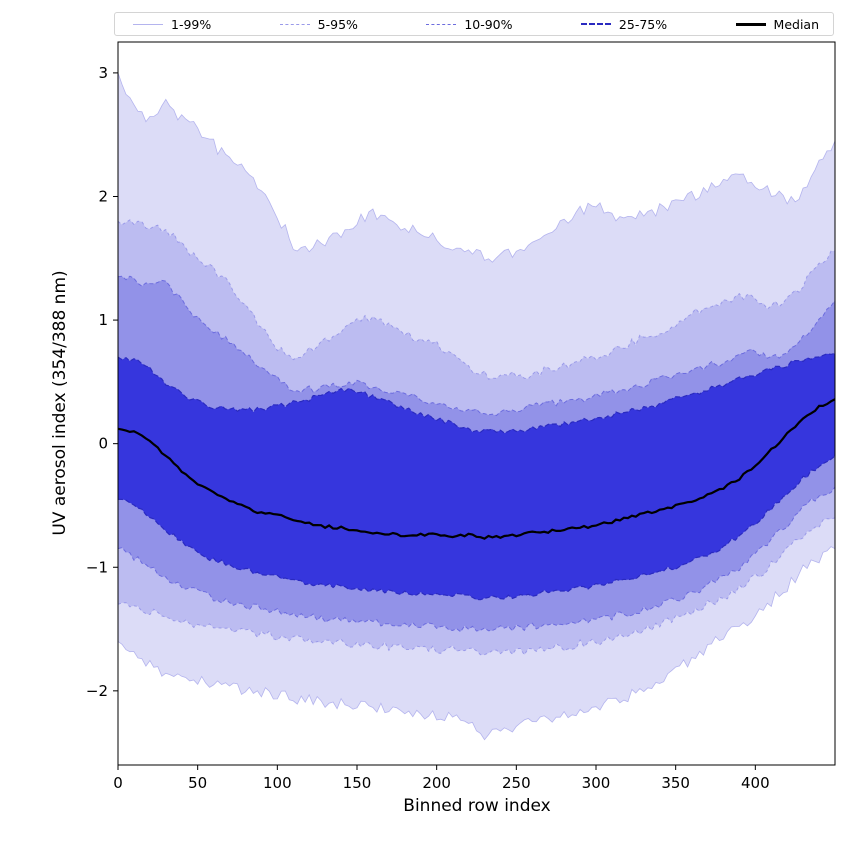 The image size is (850, 850). Describe the element at coordinates (476, 393) in the screenshot. I see `band-25-75-upper-edge` at that location.